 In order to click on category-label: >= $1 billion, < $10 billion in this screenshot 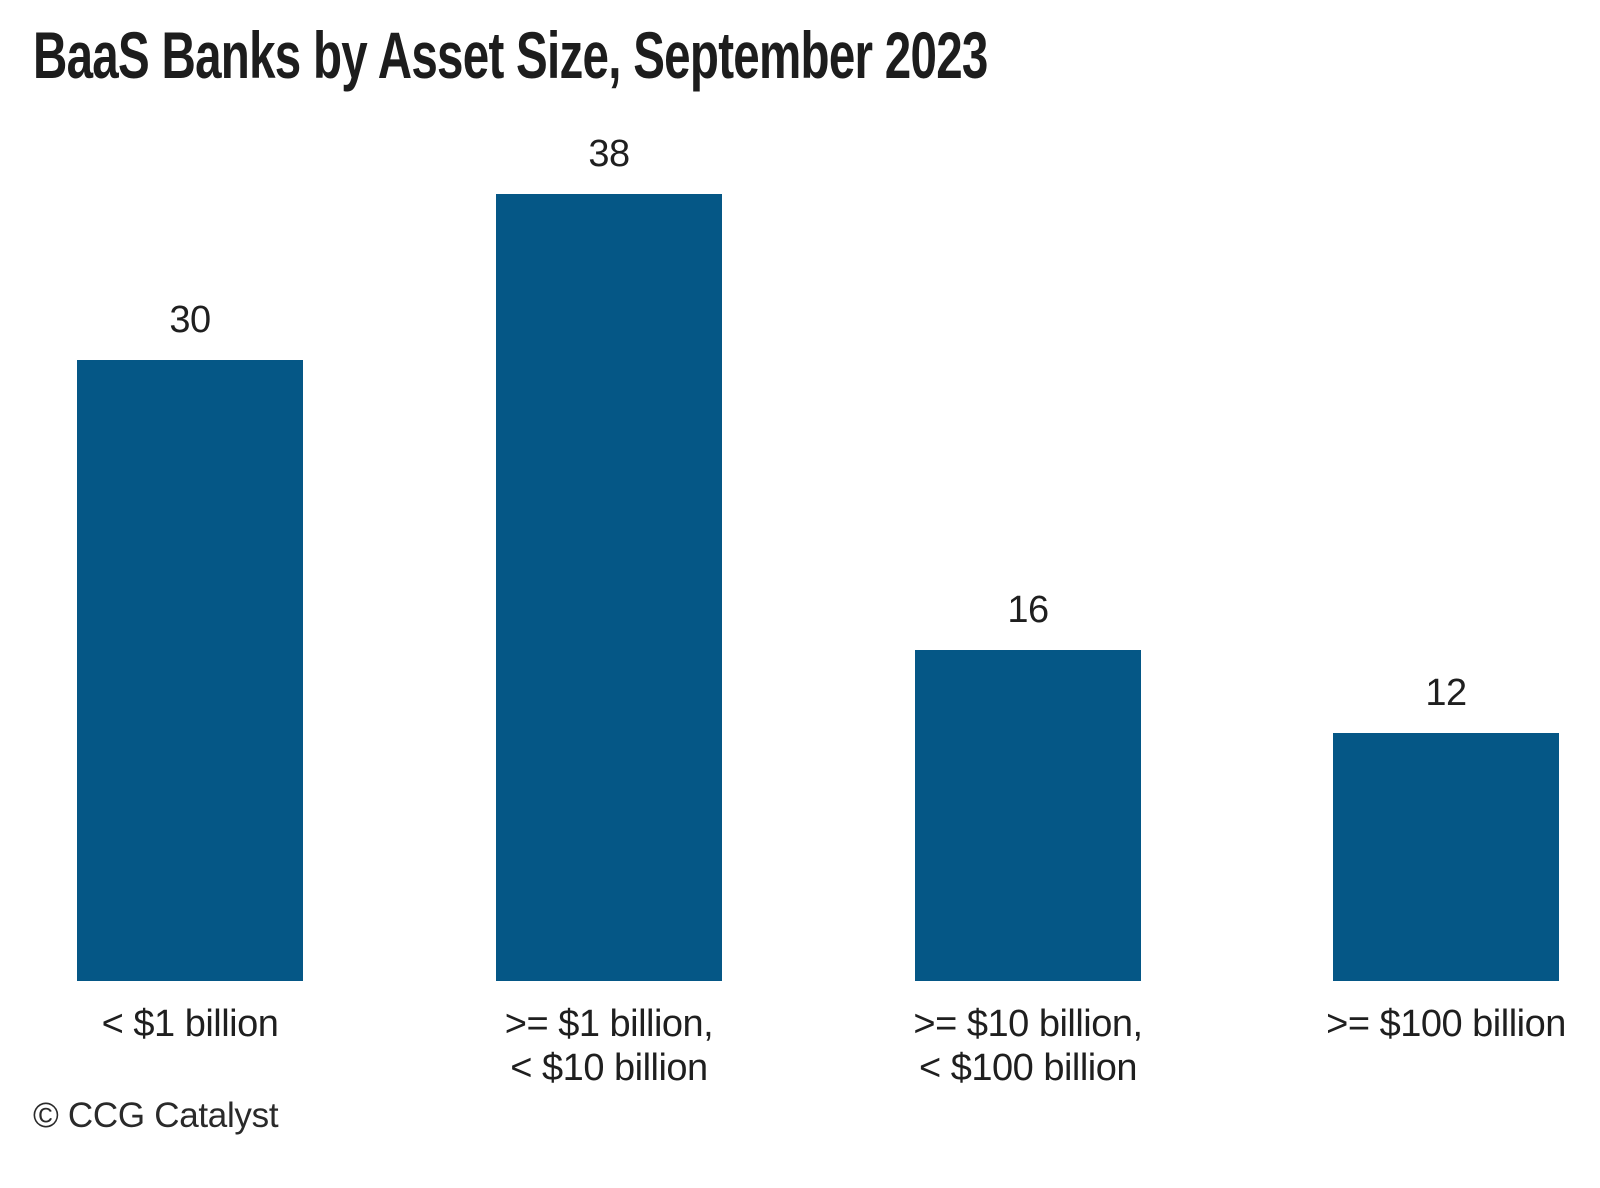, I will do `click(609, 1046)`.